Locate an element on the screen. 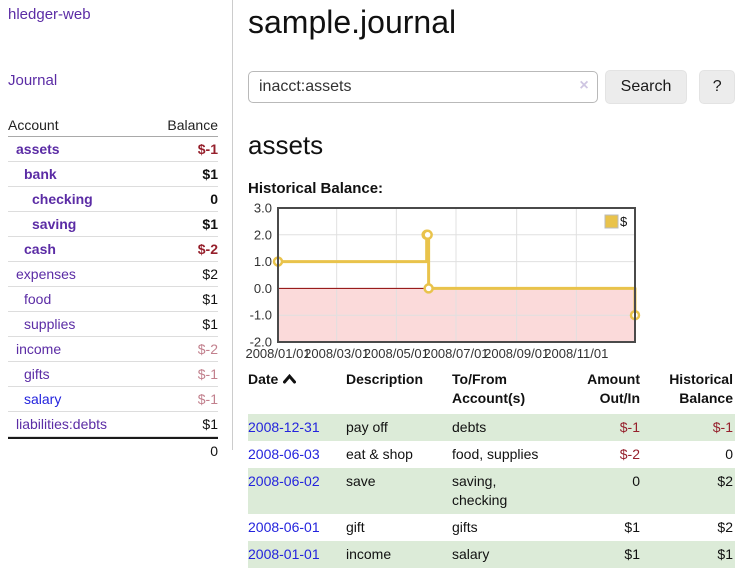 The height and width of the screenshot is (582, 742). account-balance: $-2 is located at coordinates (207, 349).